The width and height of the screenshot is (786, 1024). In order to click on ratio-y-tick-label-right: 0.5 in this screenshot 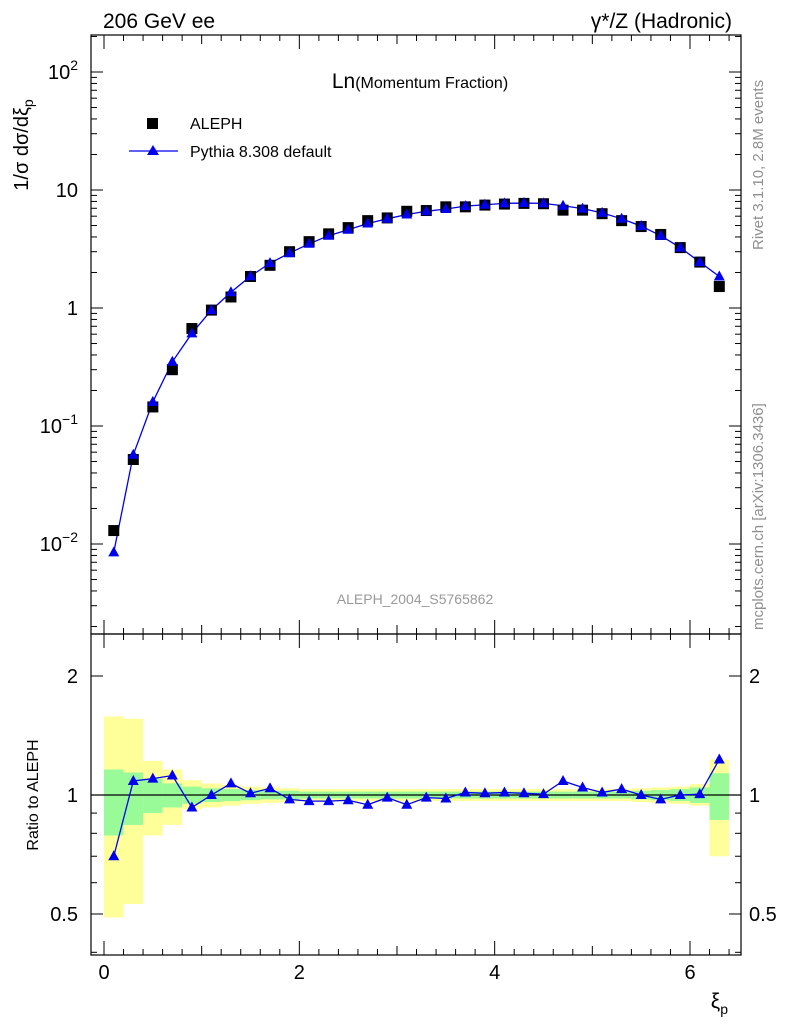, I will do `click(763, 915)`.